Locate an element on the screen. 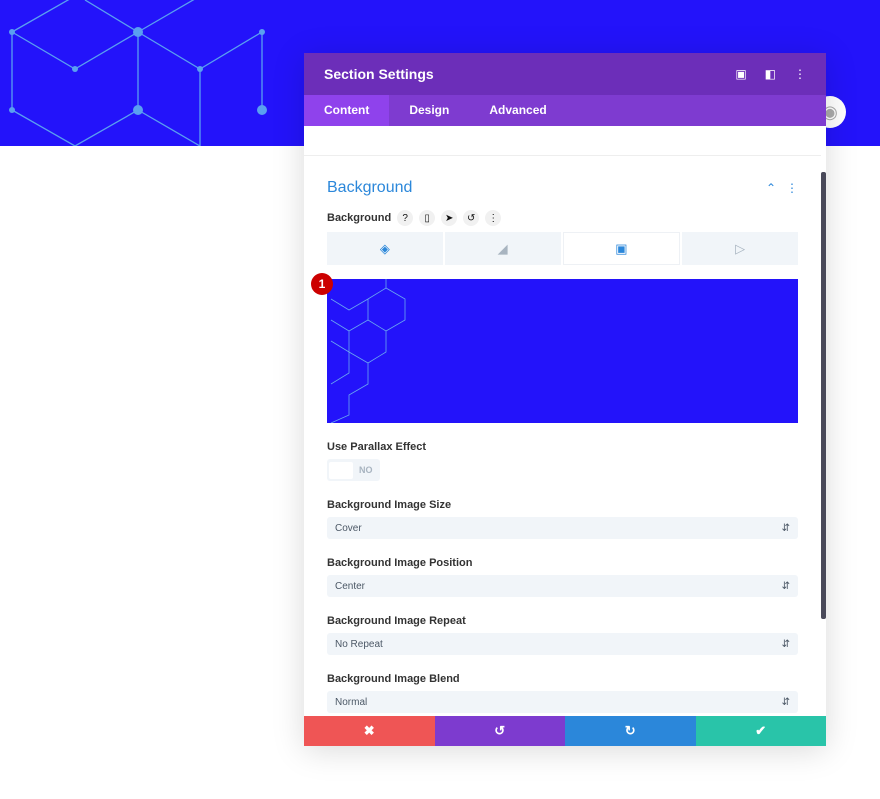  modal-footer: ✖ ↺ ↻ ✔ is located at coordinates (565, 731).